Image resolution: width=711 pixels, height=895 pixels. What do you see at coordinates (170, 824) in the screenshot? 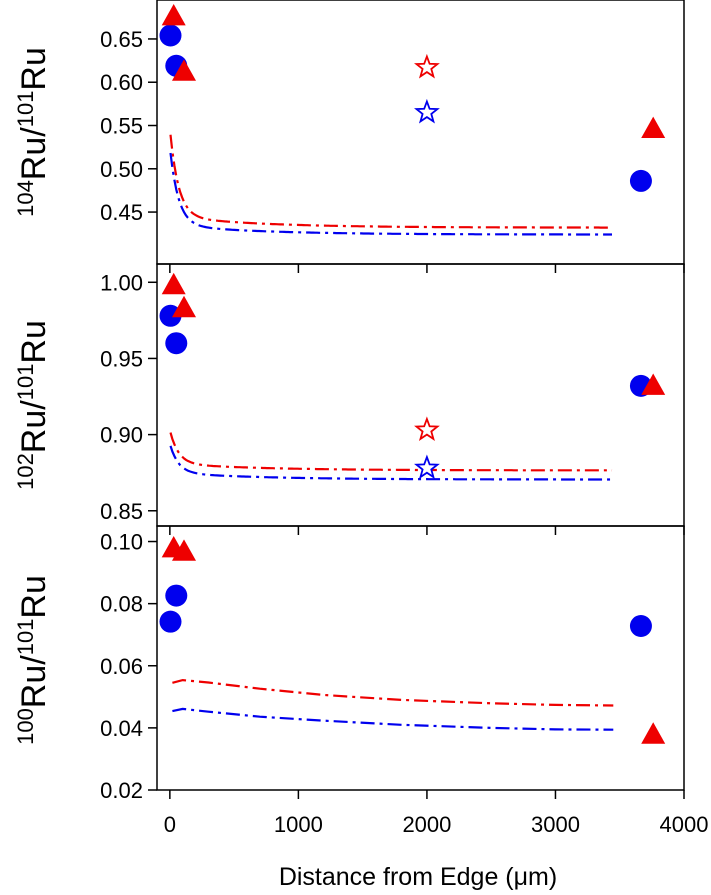
I see `x-tick-label: 0` at bounding box center [170, 824].